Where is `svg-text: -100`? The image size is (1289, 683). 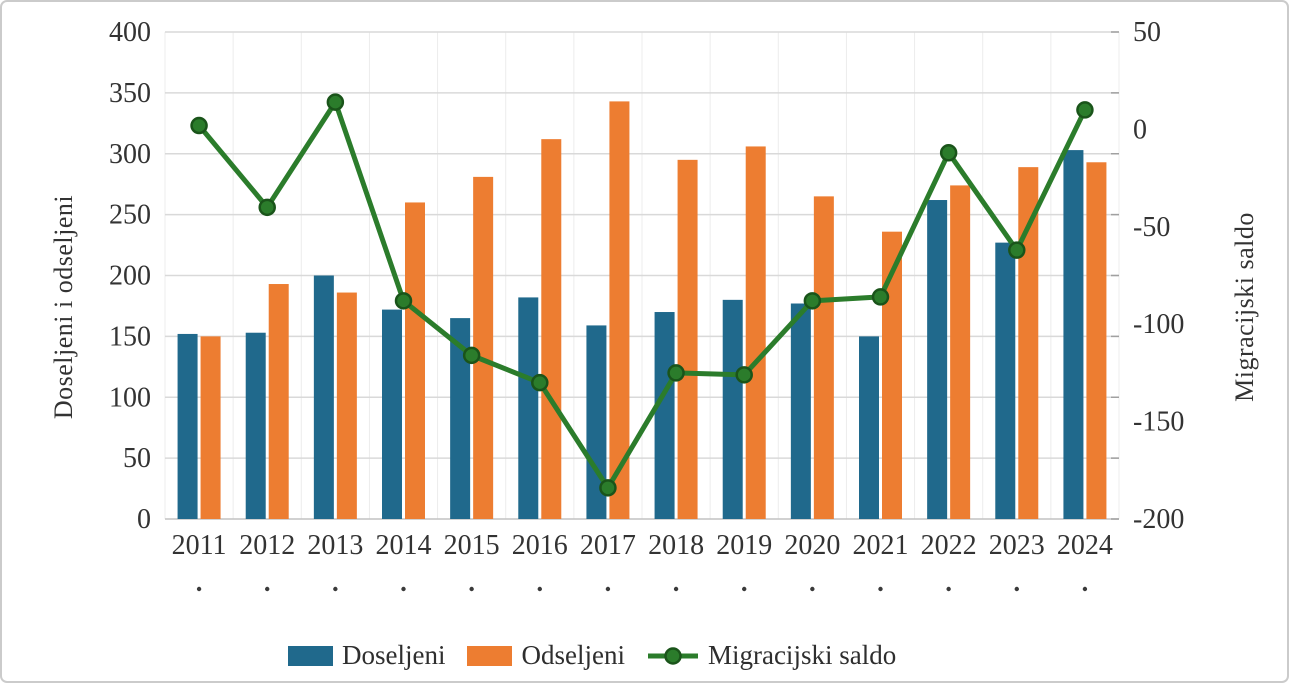
svg-text: -100 is located at coordinates (1158, 324).